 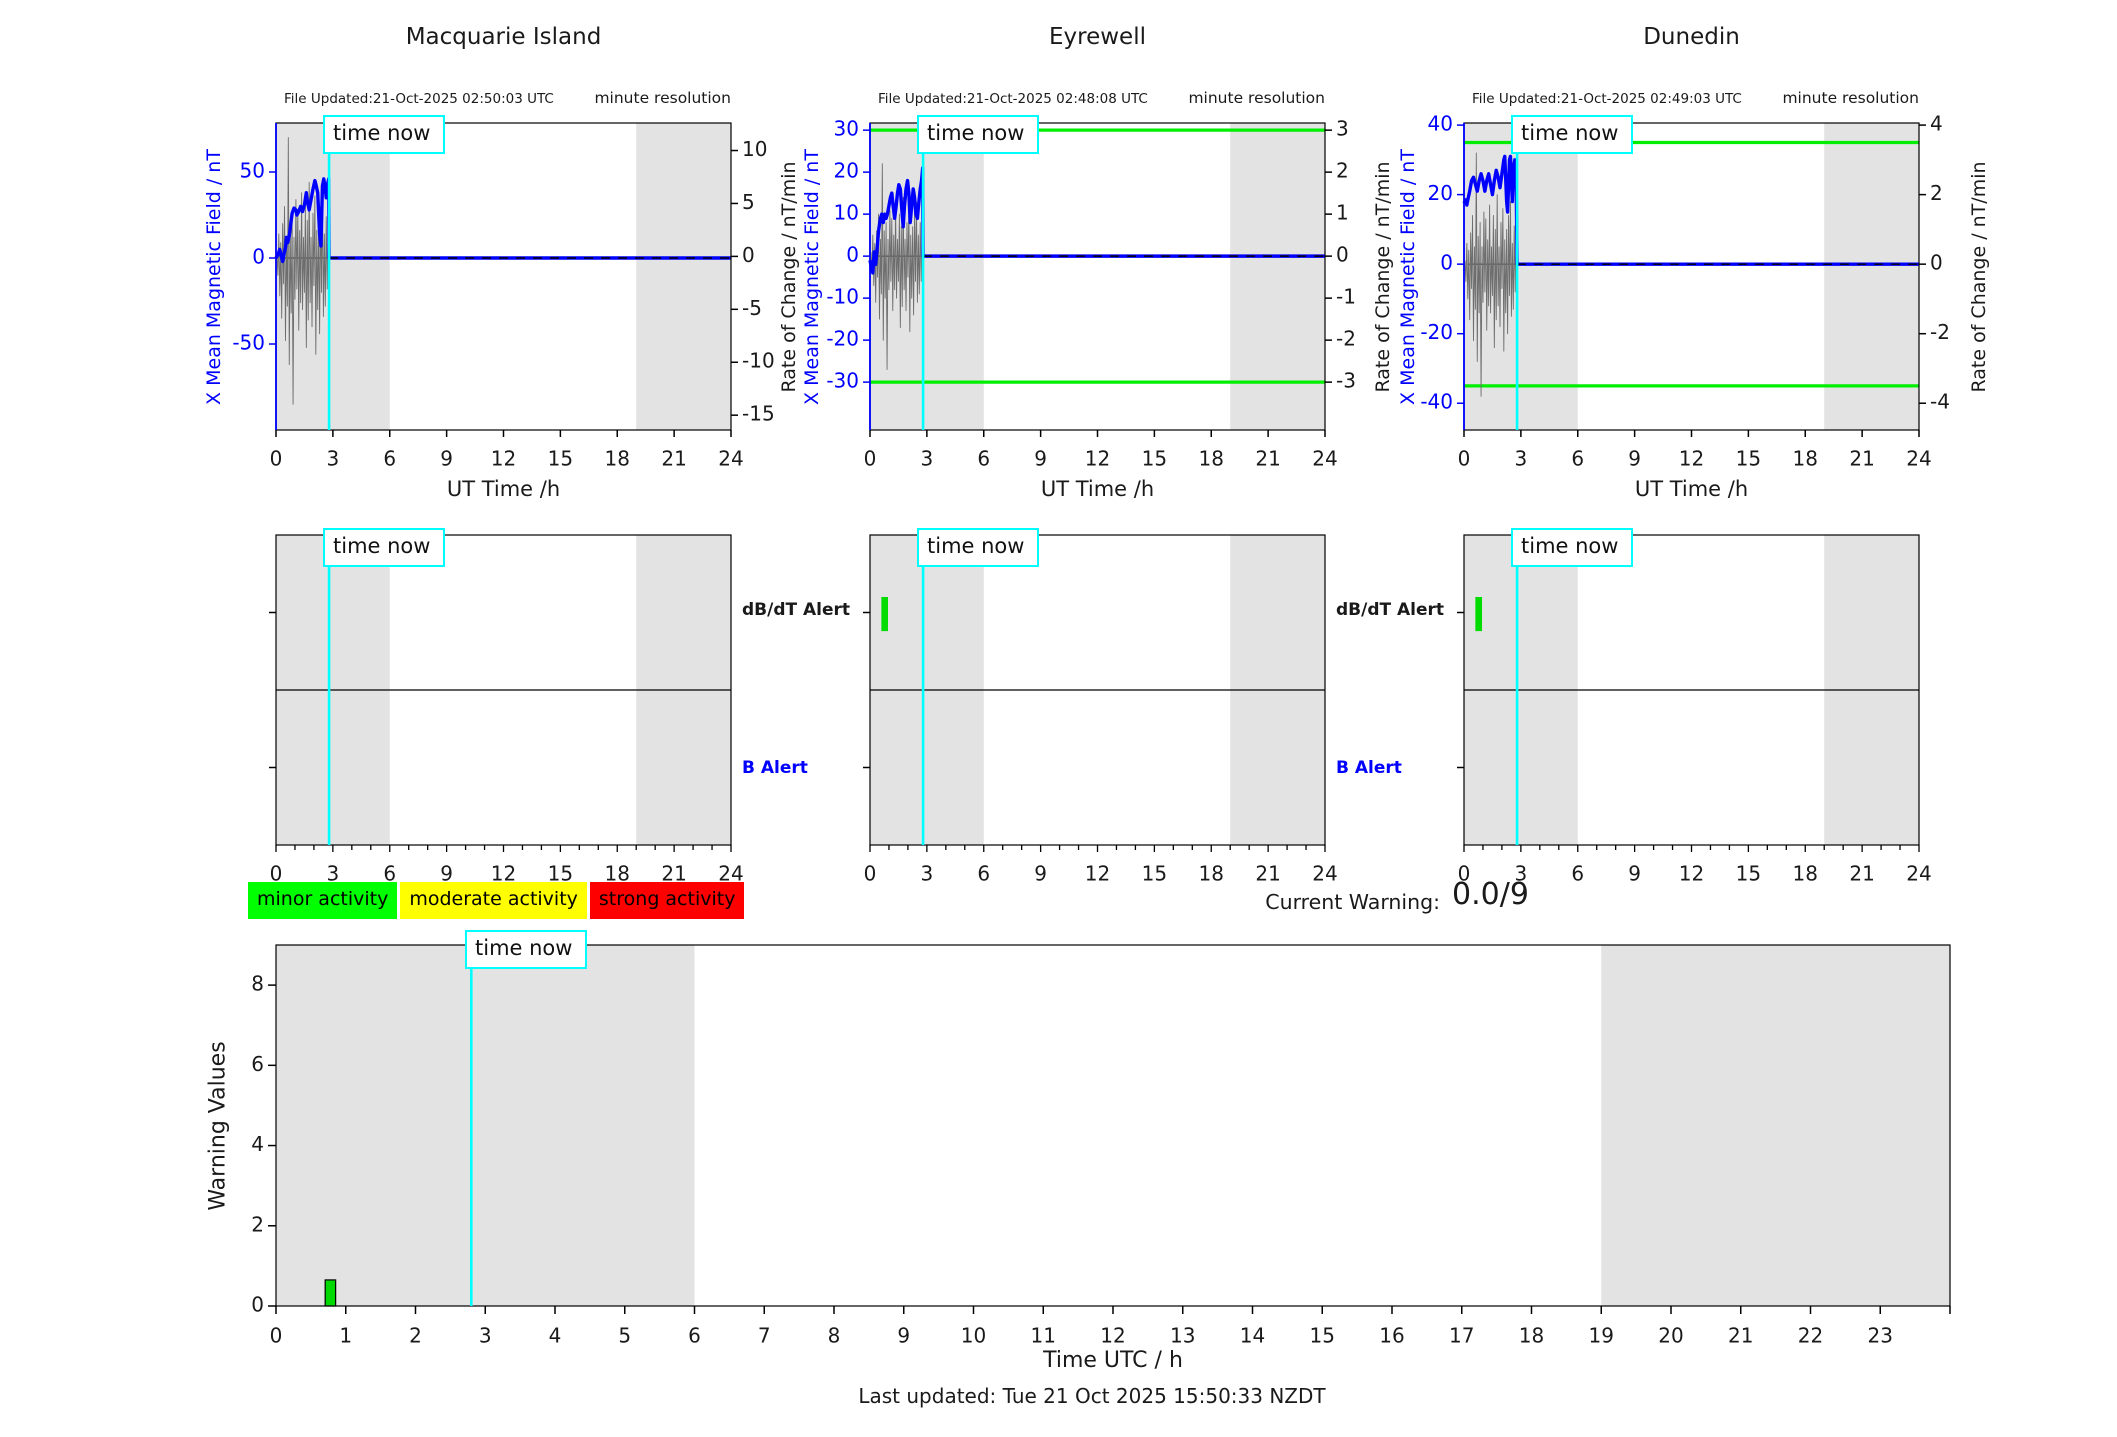 I want to click on legend-minor-activity: minor activity, so click(x=323, y=900).